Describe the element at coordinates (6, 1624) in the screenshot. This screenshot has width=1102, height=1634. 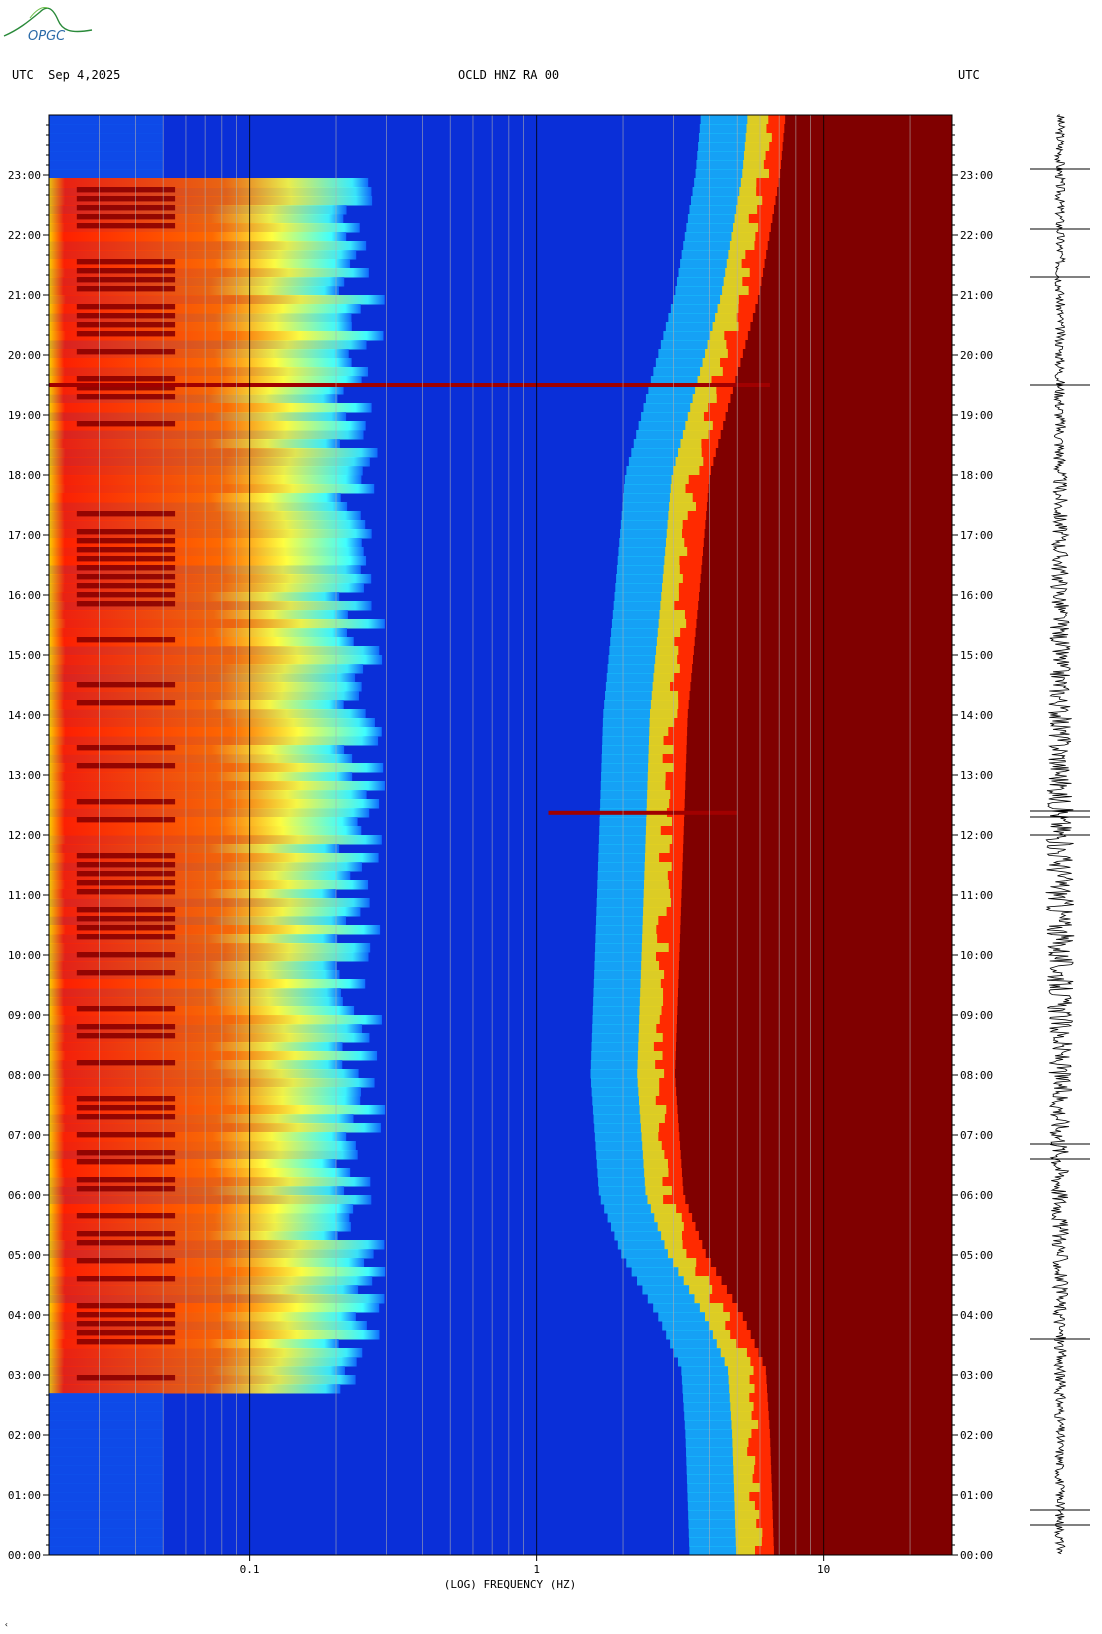
I see `corner-mark: ‹` at that location.